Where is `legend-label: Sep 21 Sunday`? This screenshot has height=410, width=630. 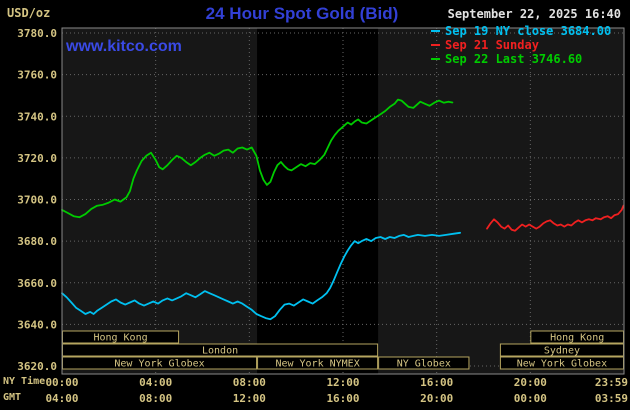 legend-label: Sep 21 Sunday is located at coordinates (492, 45).